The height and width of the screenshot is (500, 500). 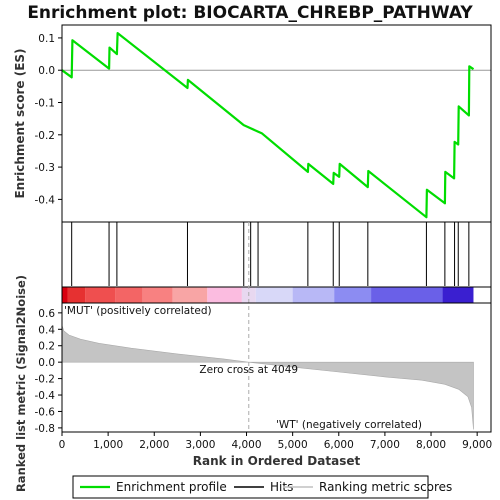 I want to click on metric-y-tick-label: 0.4, so click(x=46, y=330).